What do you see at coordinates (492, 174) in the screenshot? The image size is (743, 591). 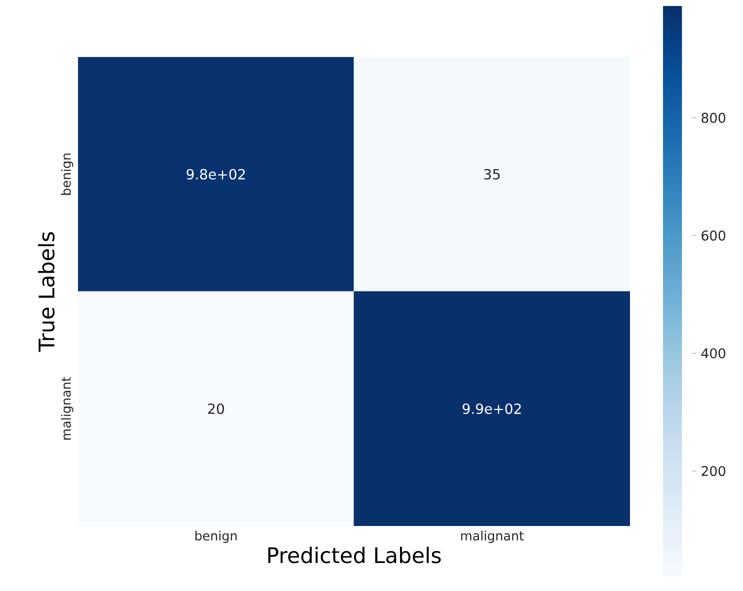 I see `data-label: 35` at bounding box center [492, 174].